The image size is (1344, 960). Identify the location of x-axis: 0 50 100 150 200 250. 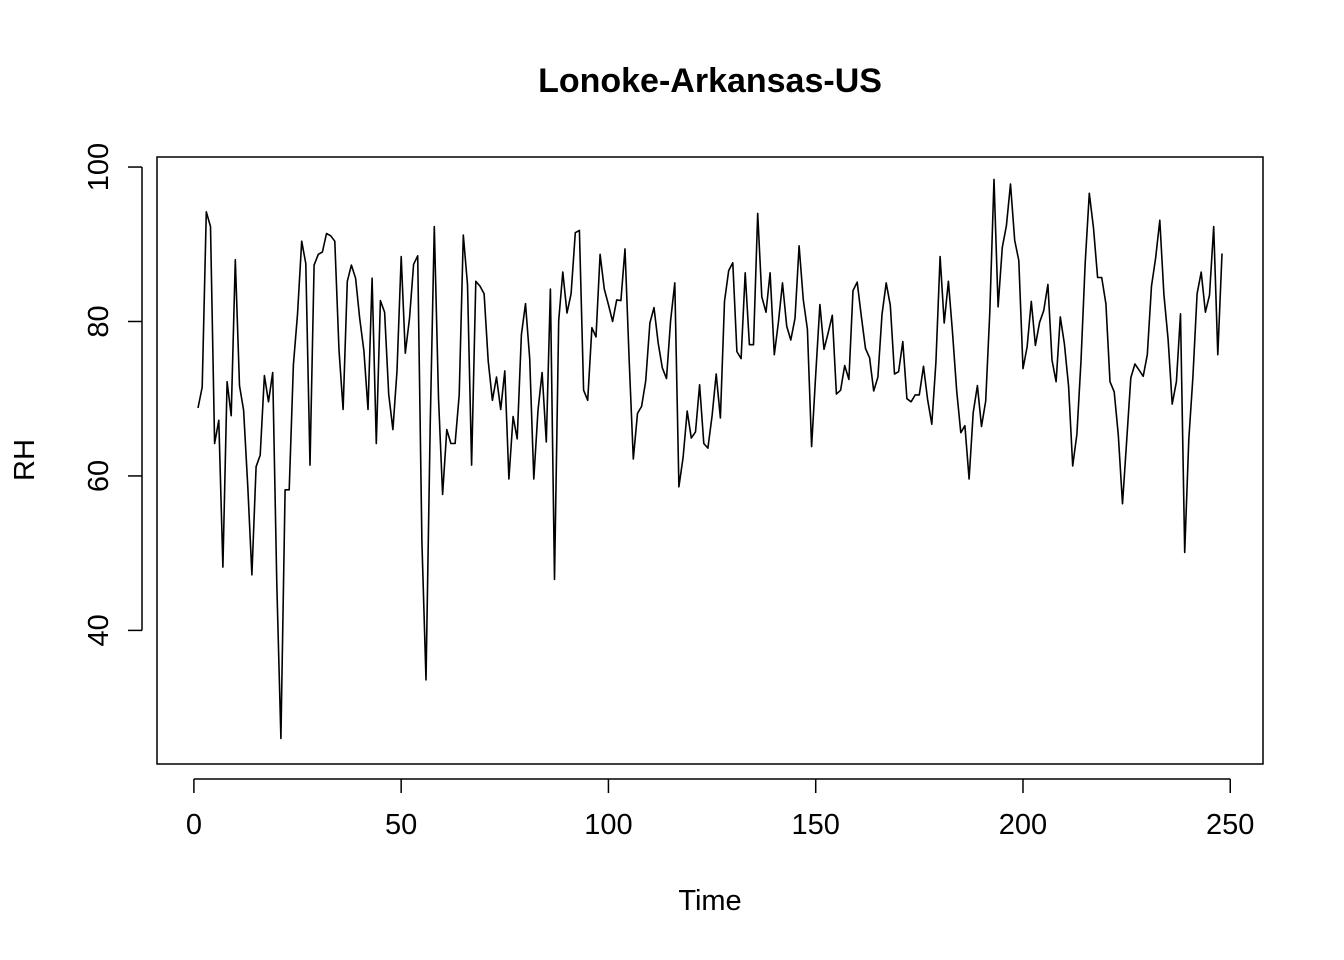
(720, 809).